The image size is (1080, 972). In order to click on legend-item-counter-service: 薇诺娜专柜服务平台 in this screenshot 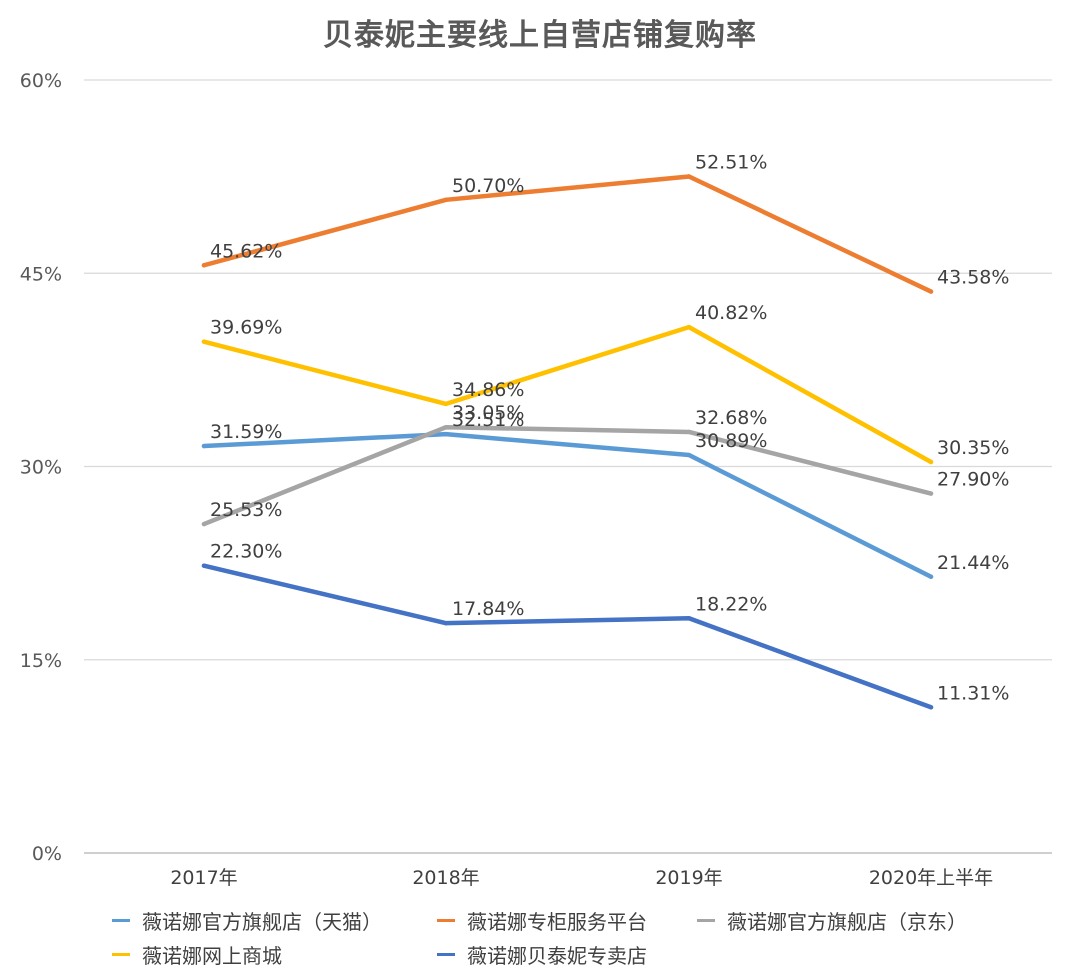, I will do `click(542, 920)`.